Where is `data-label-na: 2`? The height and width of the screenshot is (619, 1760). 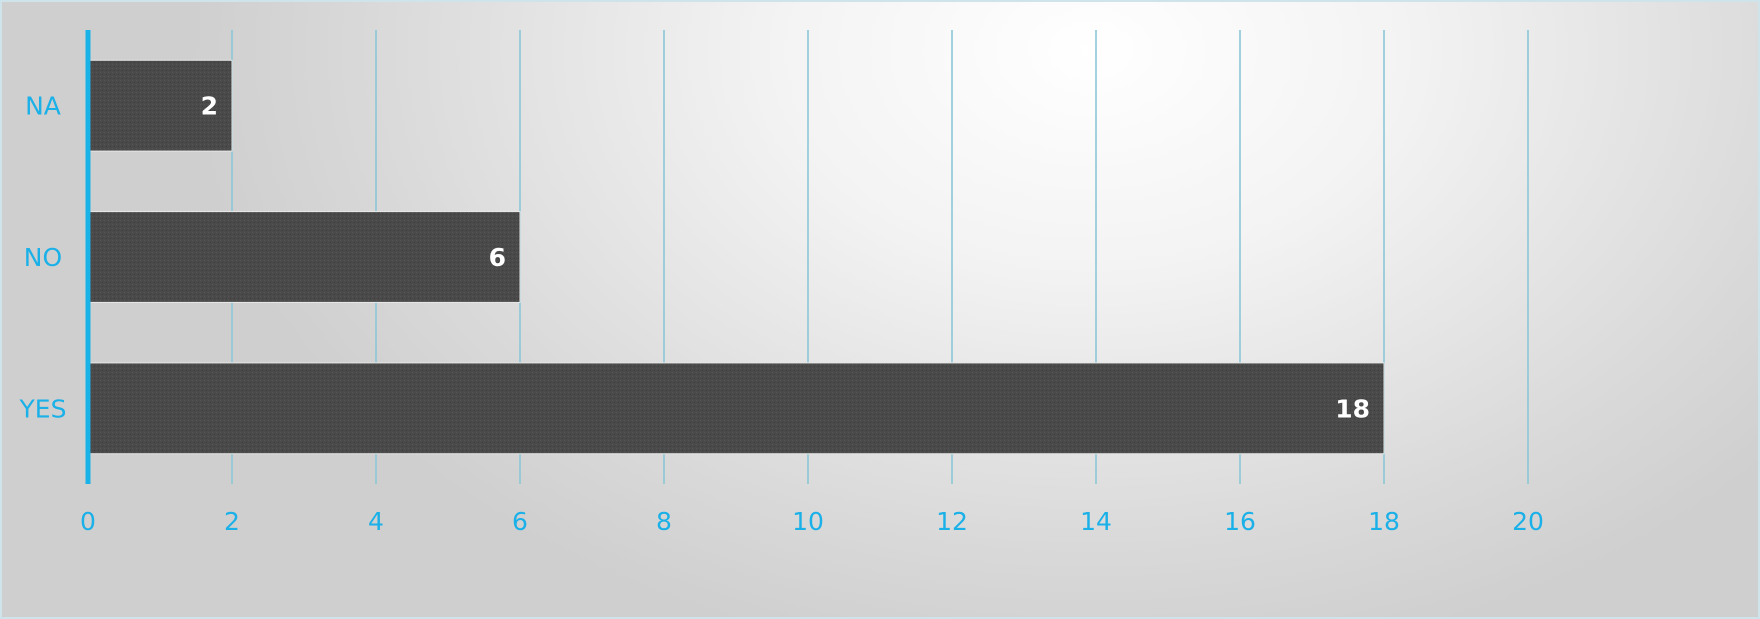 data-label-na: 2 is located at coordinates (209, 106).